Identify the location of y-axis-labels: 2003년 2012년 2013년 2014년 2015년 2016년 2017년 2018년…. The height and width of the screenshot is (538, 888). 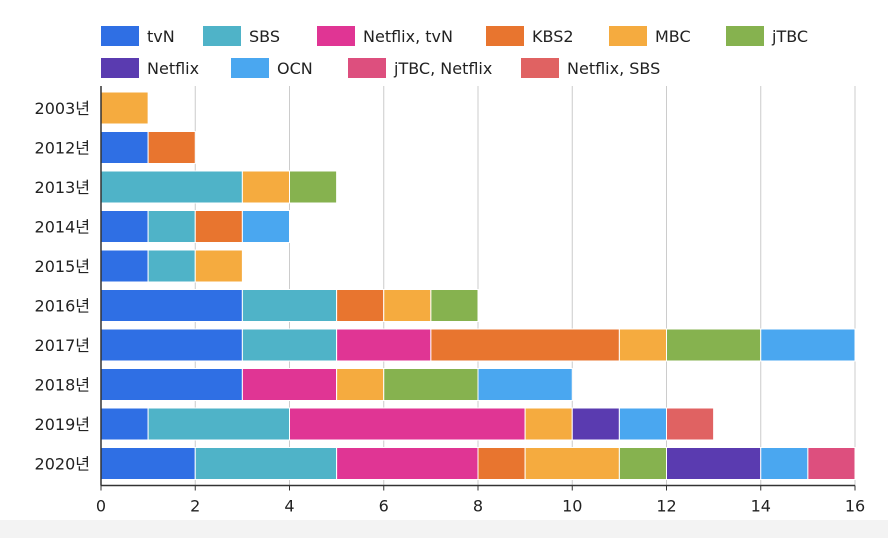
(62, 286).